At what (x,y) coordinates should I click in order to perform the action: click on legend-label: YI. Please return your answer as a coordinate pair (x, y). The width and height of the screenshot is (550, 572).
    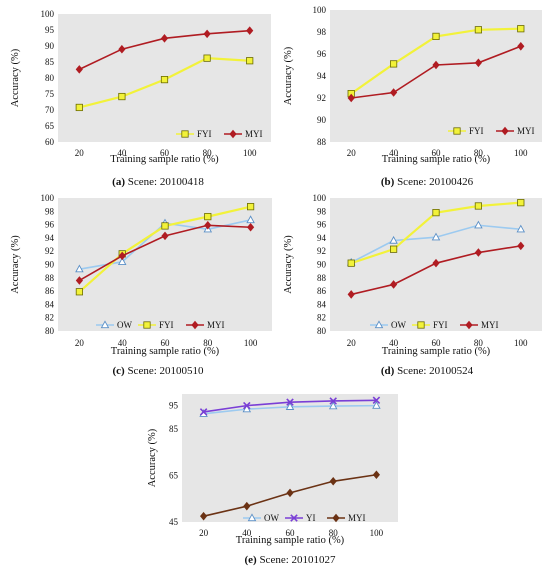
    Looking at the image, I should click on (311, 518).